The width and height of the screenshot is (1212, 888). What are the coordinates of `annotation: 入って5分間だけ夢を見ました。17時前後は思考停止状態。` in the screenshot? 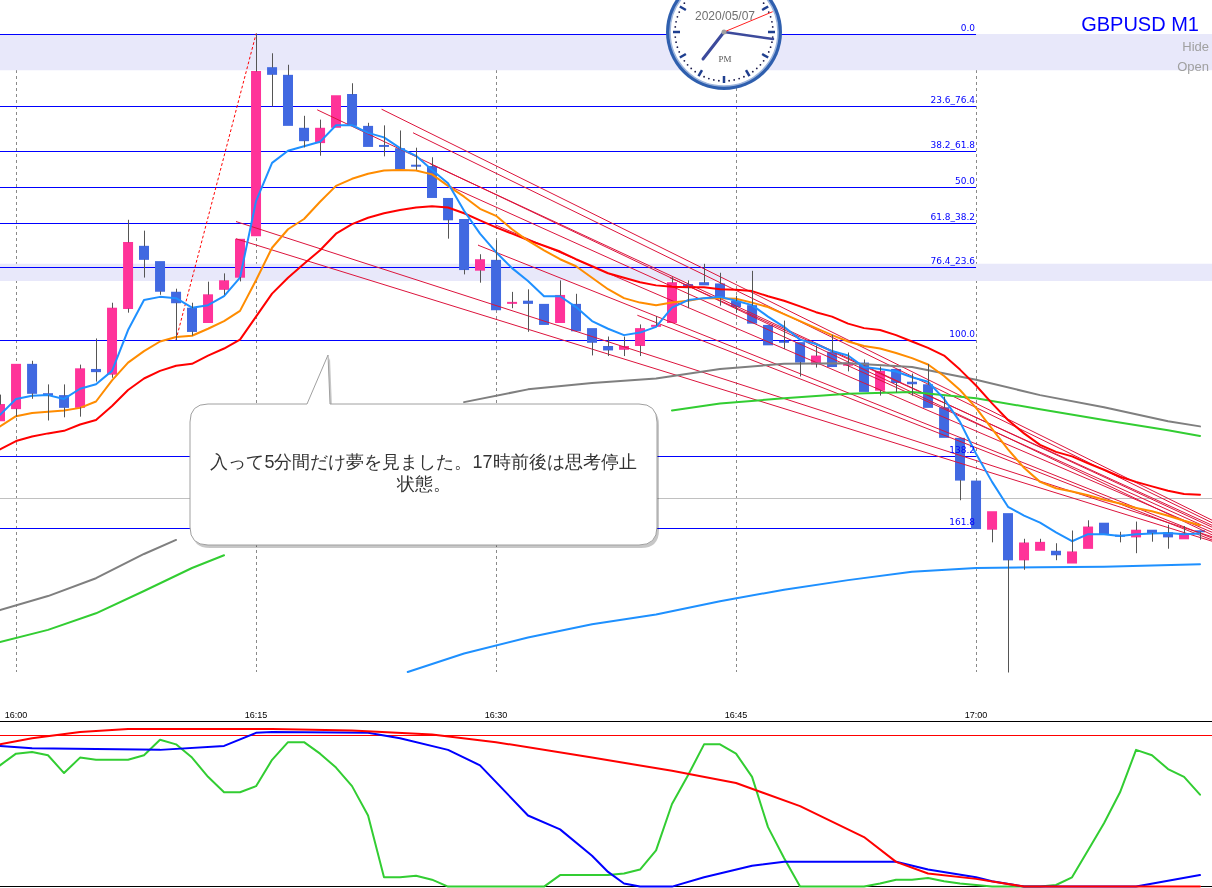 It's located at (423, 473).